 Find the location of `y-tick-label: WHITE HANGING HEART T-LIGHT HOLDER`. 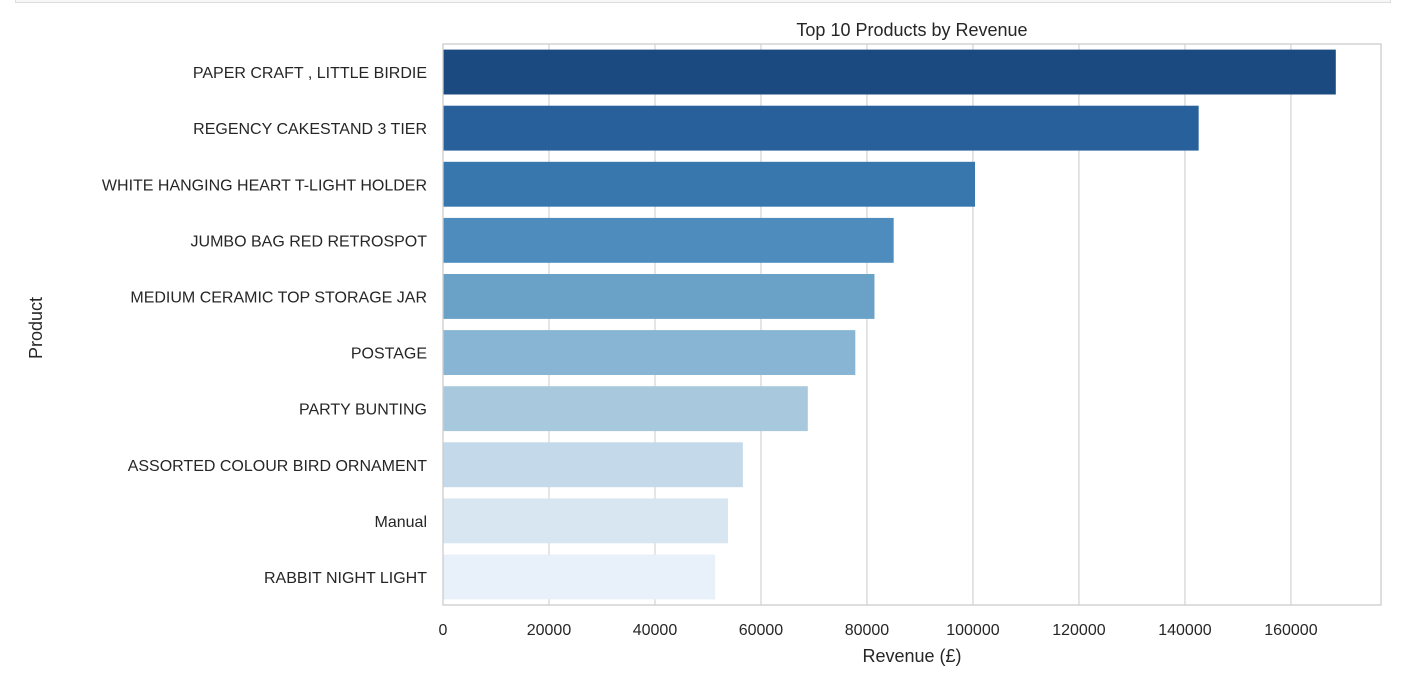

y-tick-label: WHITE HANGING HEART T-LIGHT HOLDER is located at coordinates (264, 185).